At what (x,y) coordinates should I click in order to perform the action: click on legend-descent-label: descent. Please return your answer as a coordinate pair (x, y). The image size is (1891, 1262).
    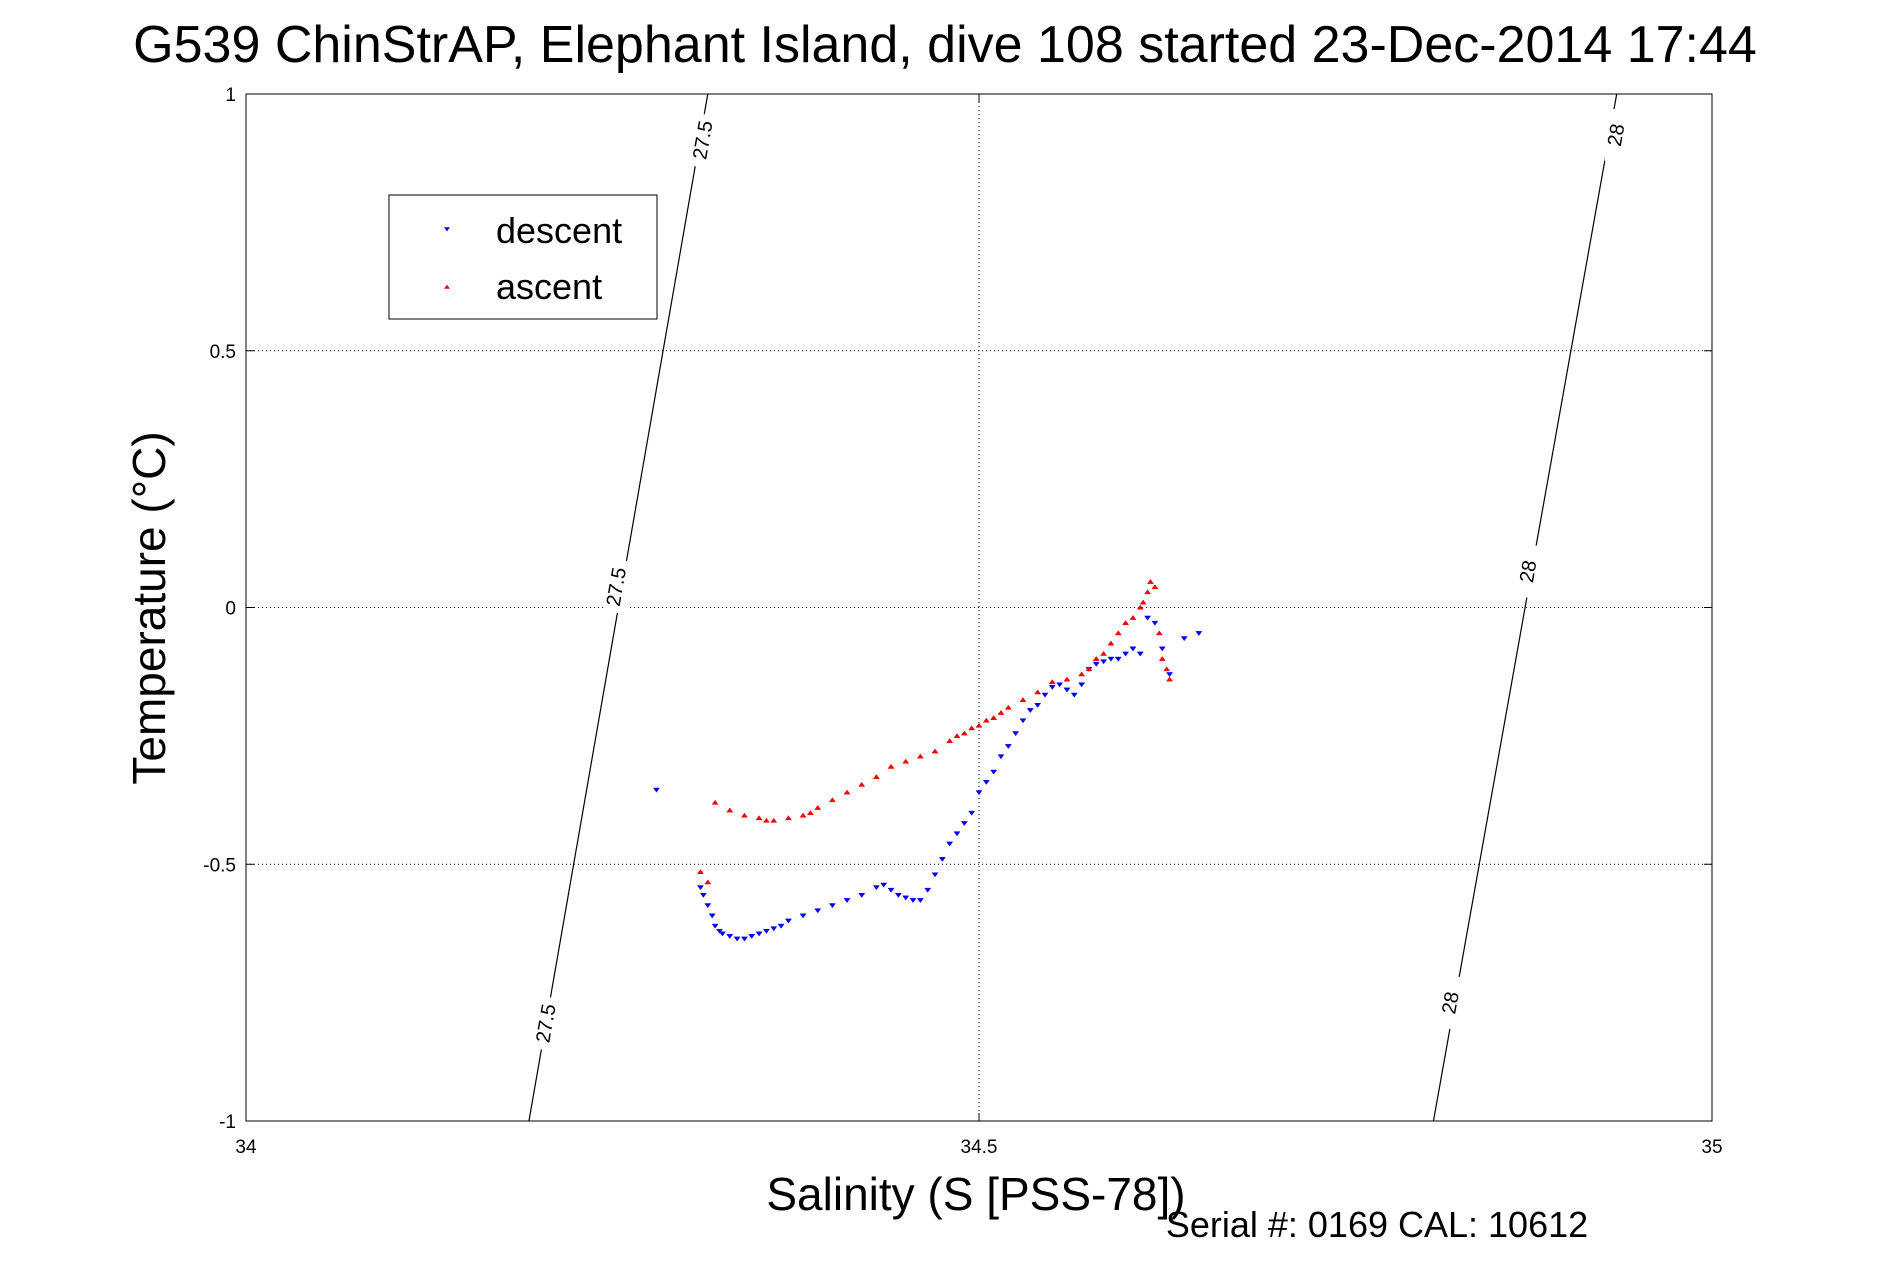
    Looking at the image, I should click on (559, 230).